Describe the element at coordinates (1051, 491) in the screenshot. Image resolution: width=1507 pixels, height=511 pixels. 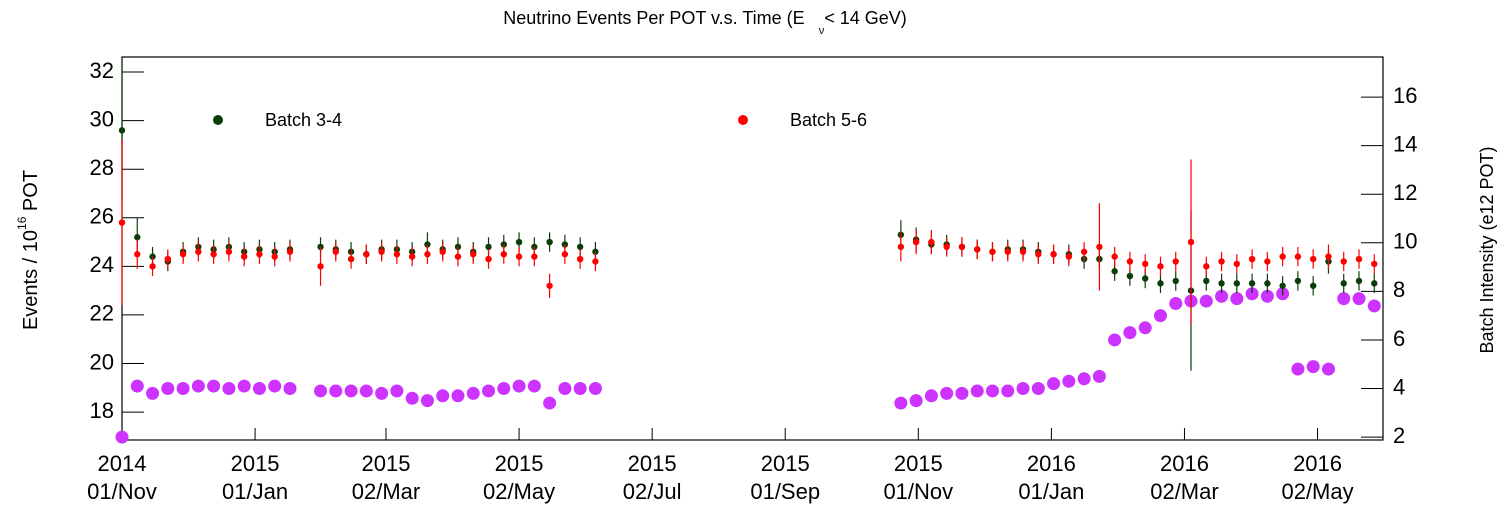
I see `x-tick-label: 01/Jan` at that location.